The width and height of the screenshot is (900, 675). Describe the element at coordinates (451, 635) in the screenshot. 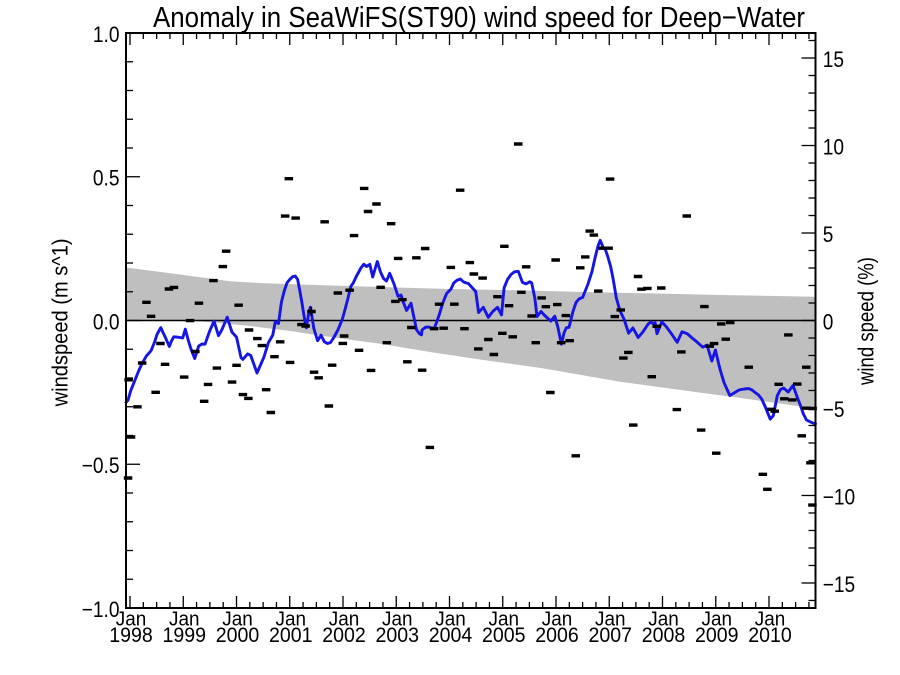

I see `svg-text: 2004` at that location.